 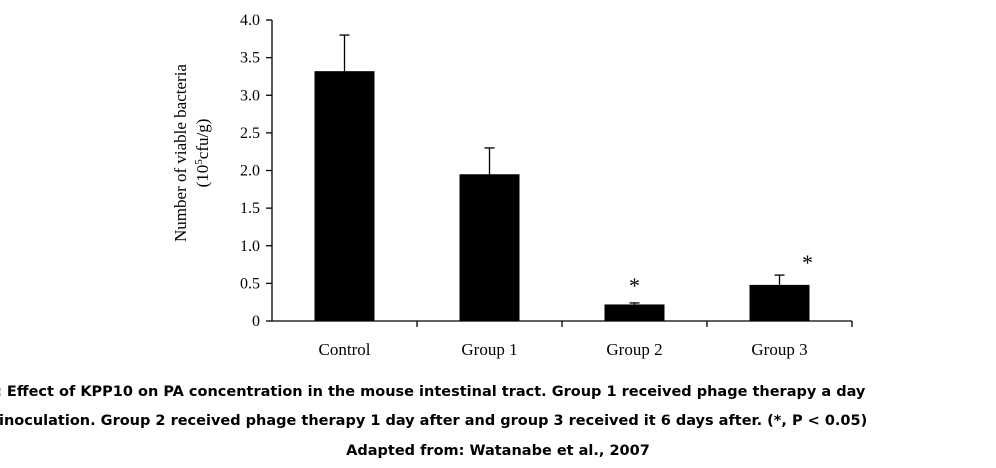 I want to click on x-category-label: Group 1, so click(x=489, y=349).